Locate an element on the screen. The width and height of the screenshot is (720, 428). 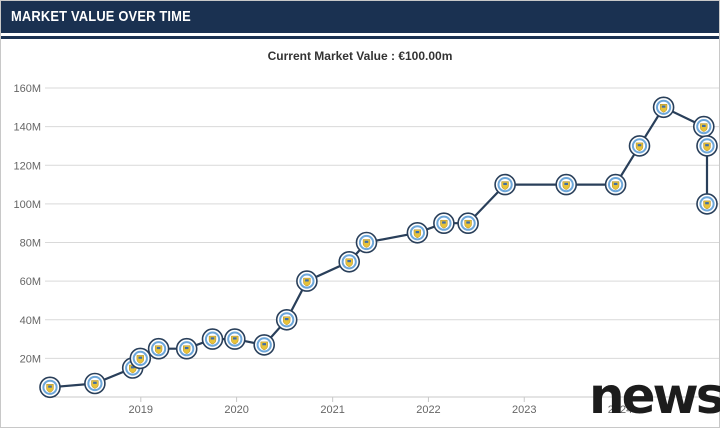
chart-subtitle: Current Market Value : €100.00m is located at coordinates (360, 56).